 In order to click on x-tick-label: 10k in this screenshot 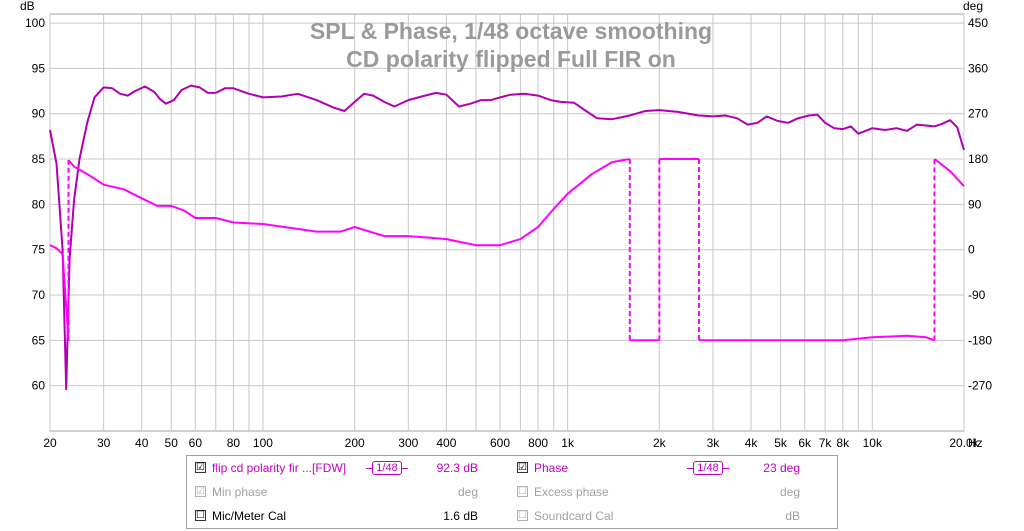, I will do `click(873, 443)`.